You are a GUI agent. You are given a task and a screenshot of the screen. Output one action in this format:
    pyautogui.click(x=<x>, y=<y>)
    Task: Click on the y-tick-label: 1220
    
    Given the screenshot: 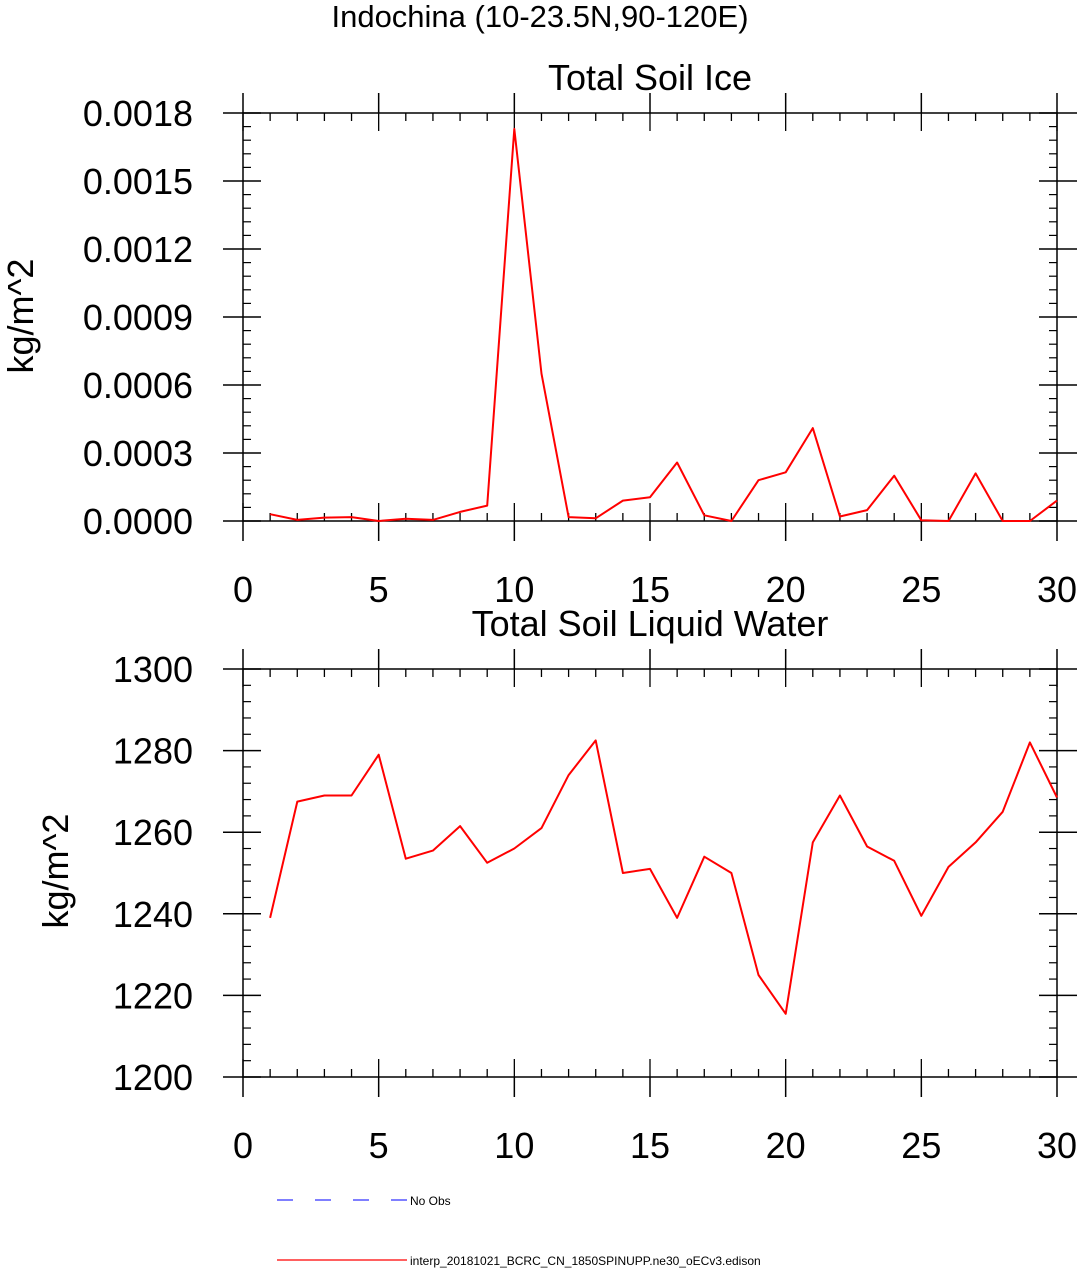 What is the action you would take?
    pyautogui.click(x=153, y=995)
    